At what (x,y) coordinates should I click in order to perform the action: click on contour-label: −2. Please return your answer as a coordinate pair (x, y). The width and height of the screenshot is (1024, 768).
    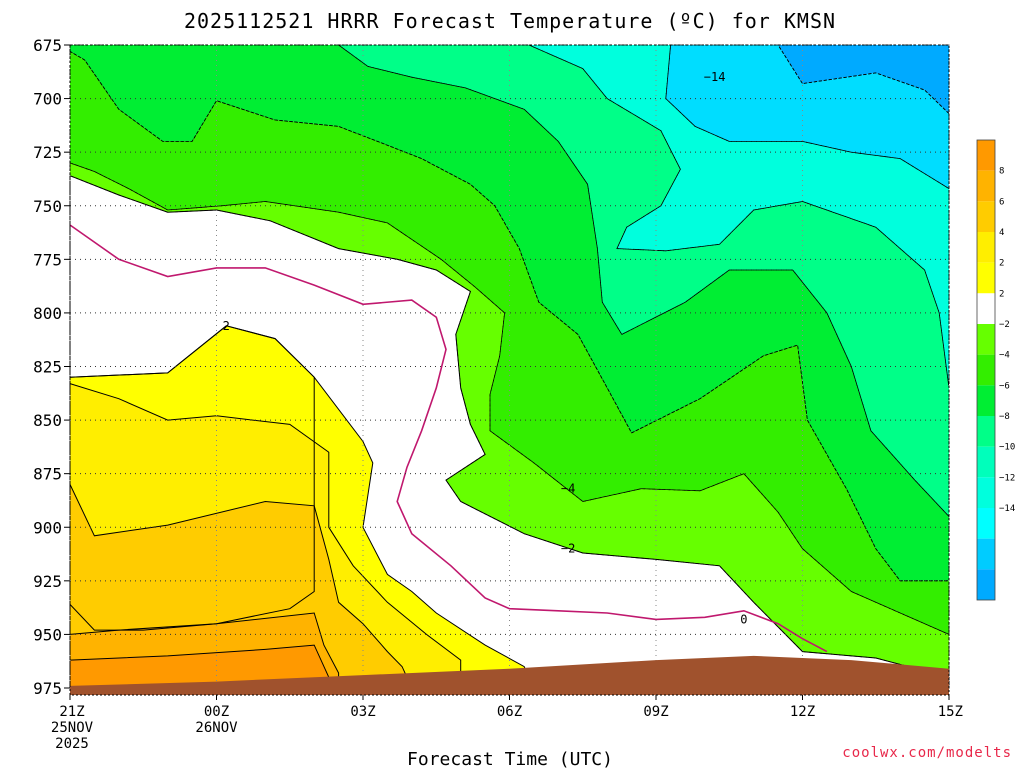
    Looking at the image, I should click on (568, 549).